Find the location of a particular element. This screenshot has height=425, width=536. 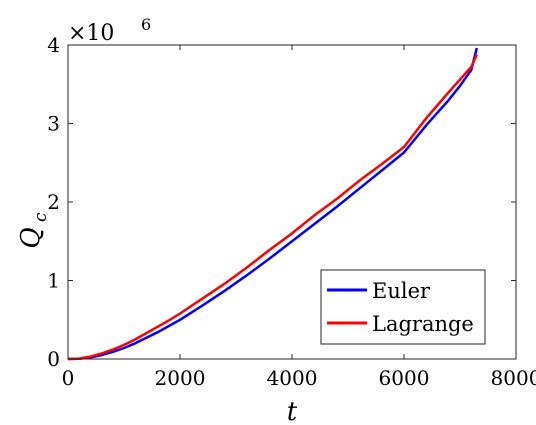

legend-box is located at coordinates (403, 307).